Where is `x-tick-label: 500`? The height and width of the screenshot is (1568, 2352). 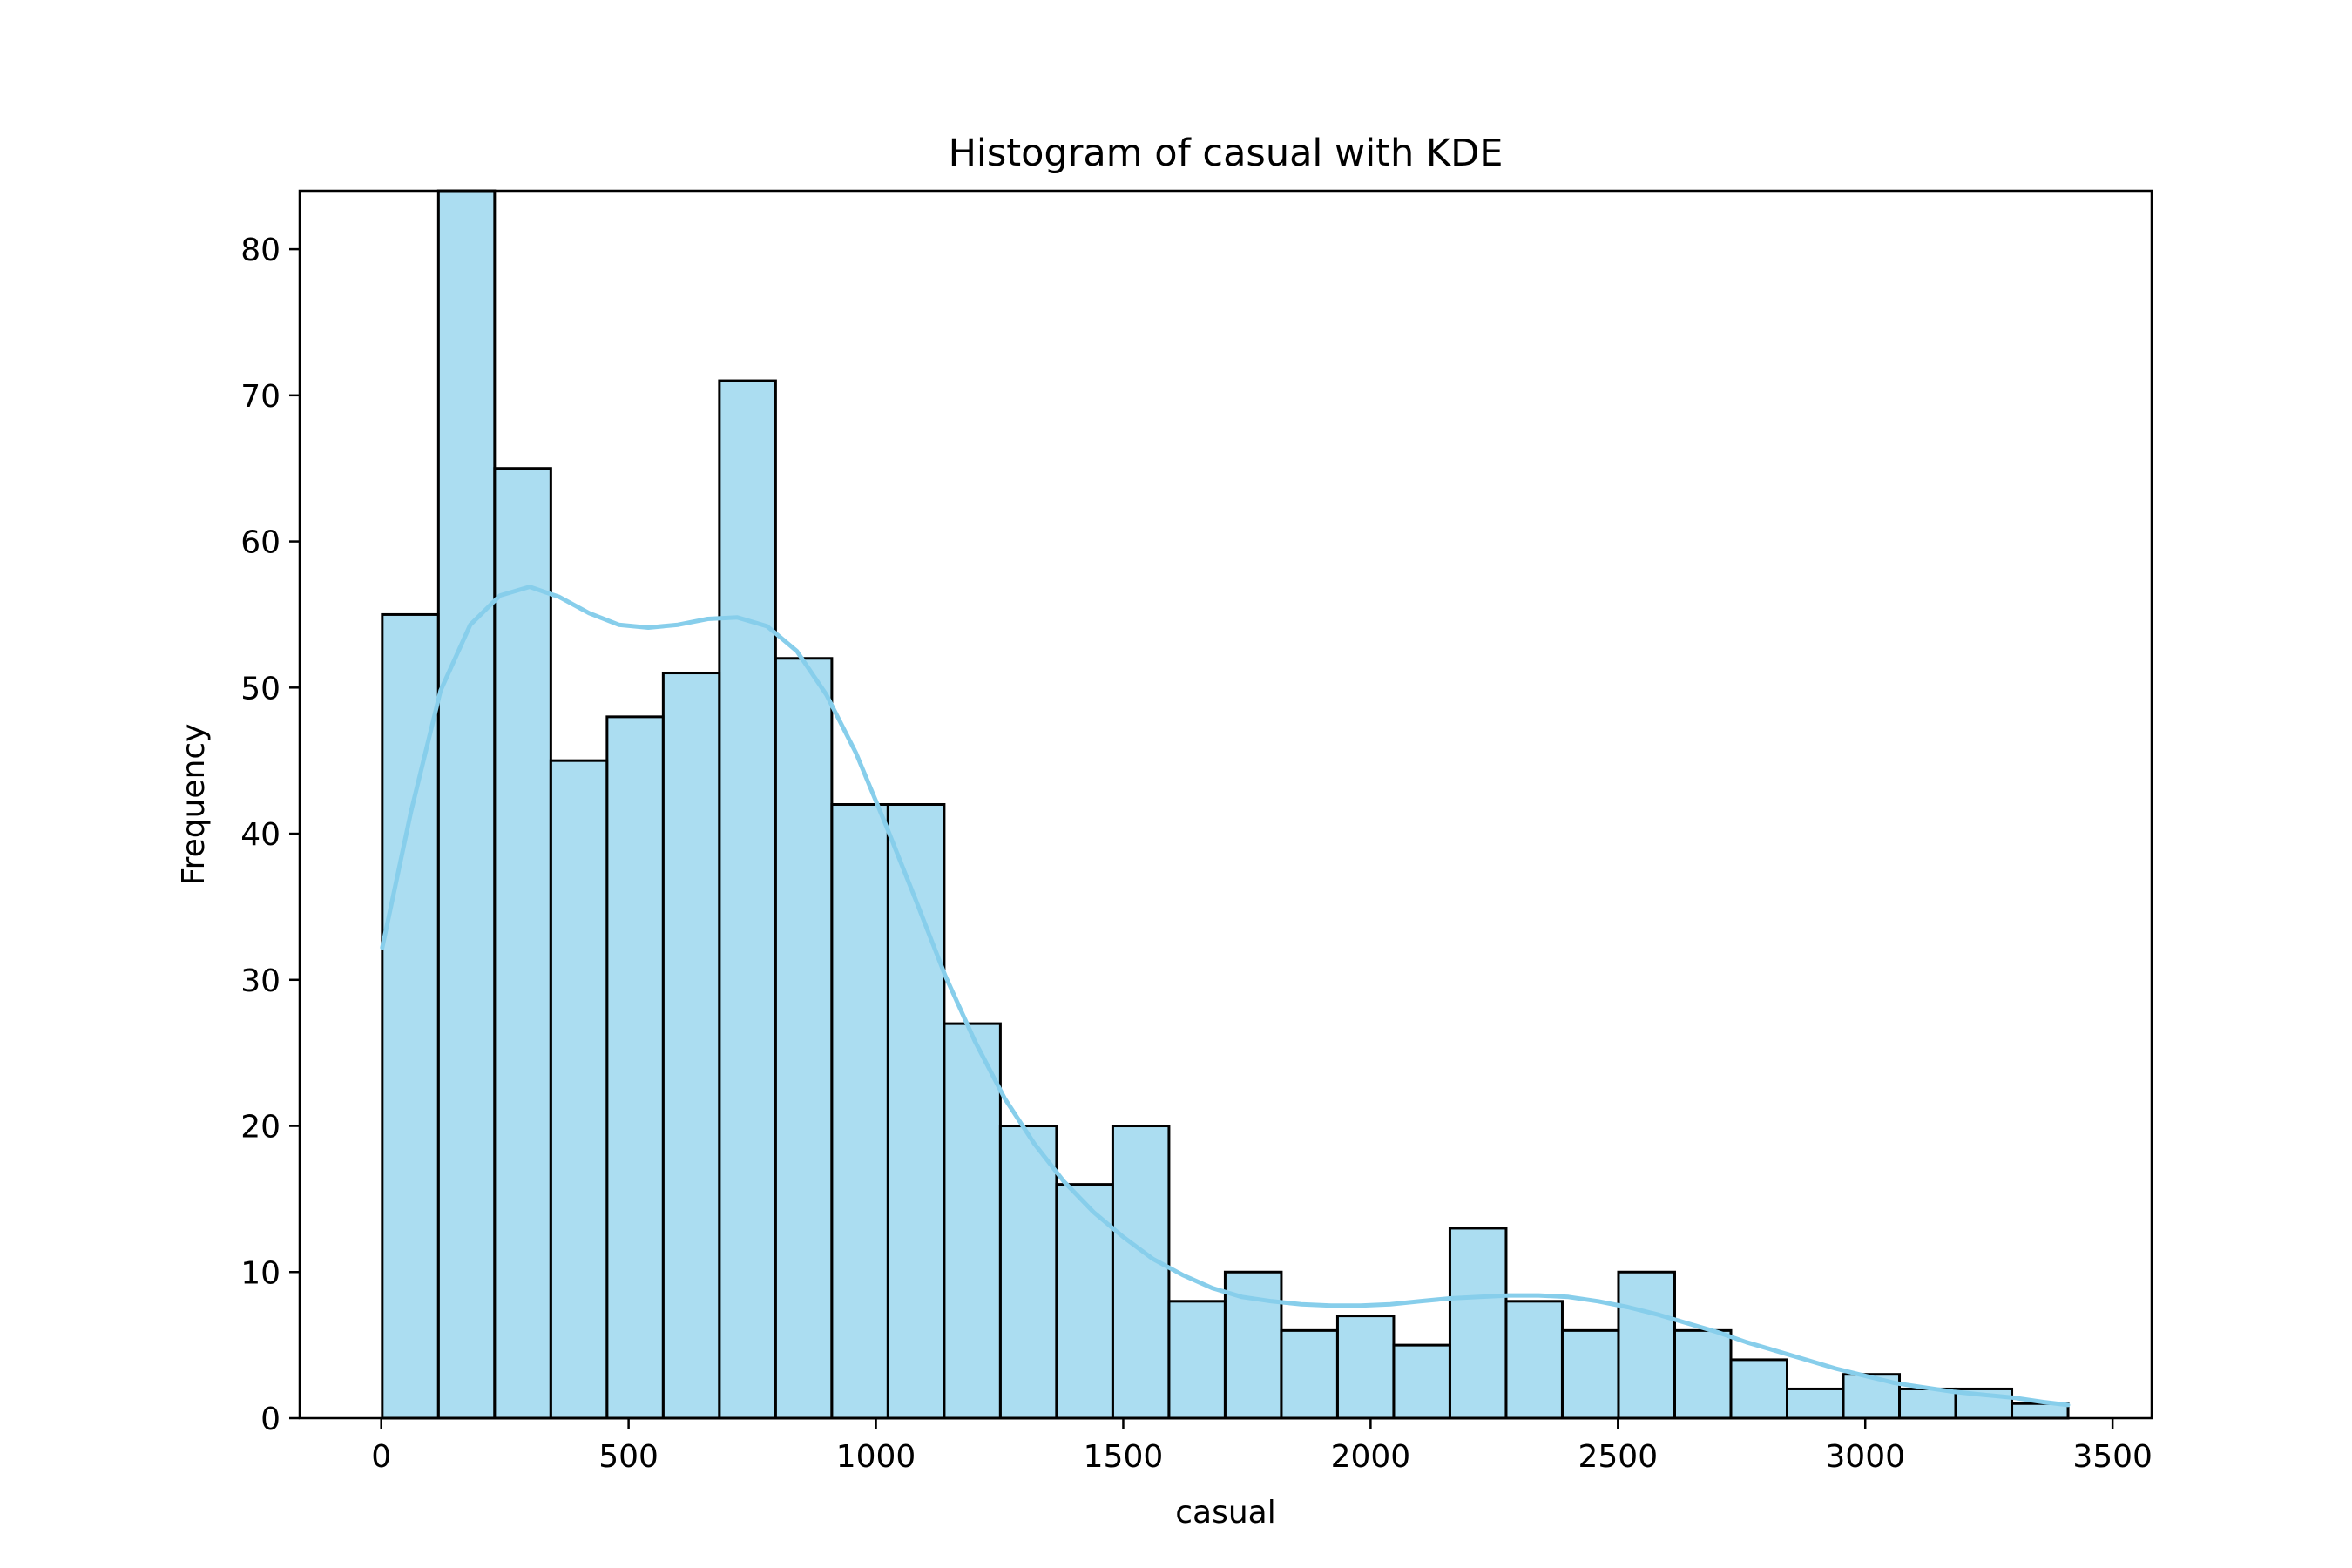 x-tick-label: 500 is located at coordinates (628, 1457).